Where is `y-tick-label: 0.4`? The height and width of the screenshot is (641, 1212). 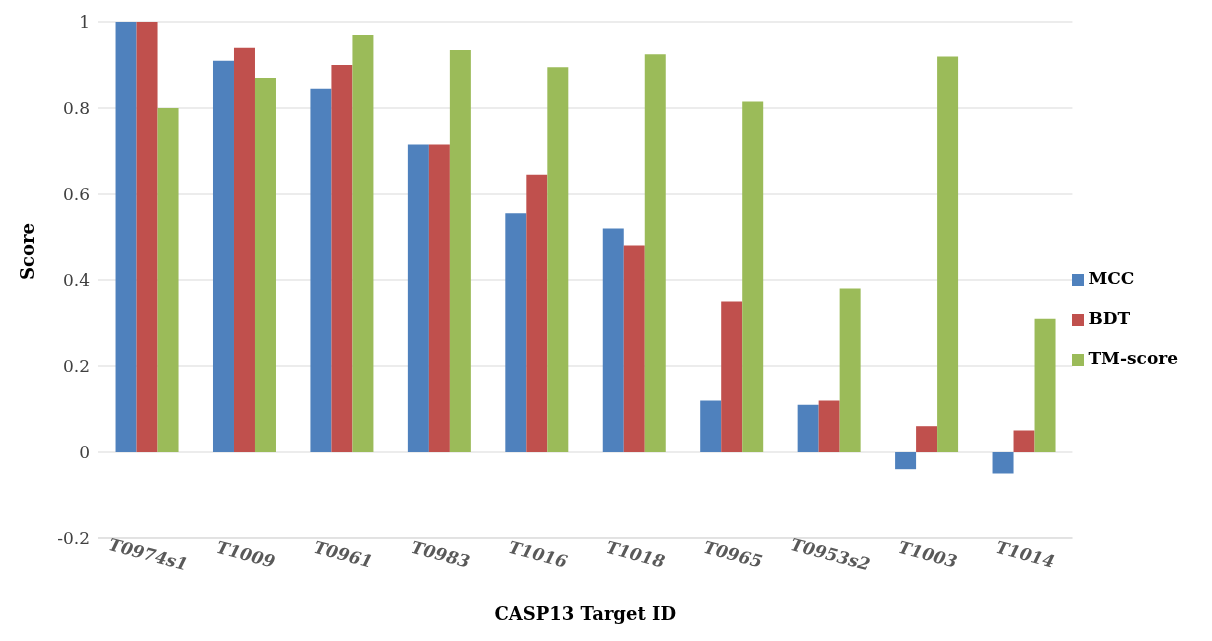
y-tick-label: 0.4 is located at coordinates (76, 280).